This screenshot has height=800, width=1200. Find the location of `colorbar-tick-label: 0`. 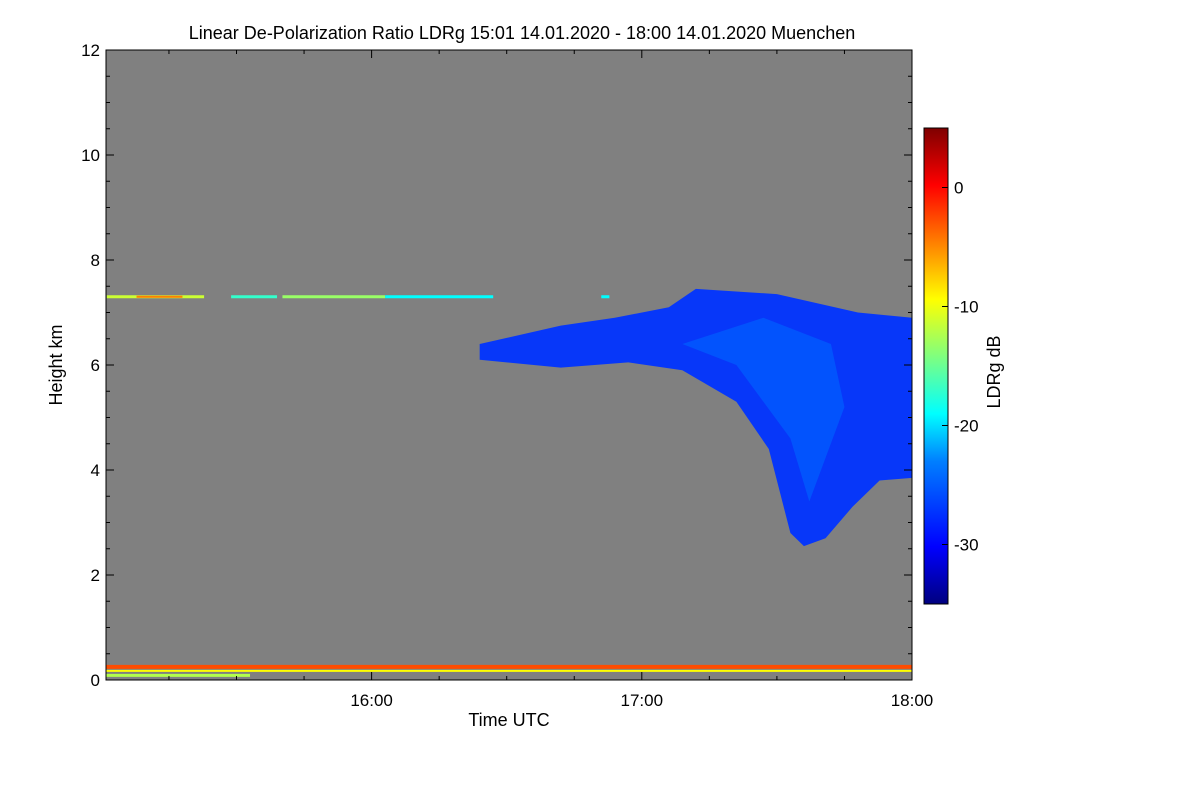

colorbar-tick-label: 0 is located at coordinates (958, 188).